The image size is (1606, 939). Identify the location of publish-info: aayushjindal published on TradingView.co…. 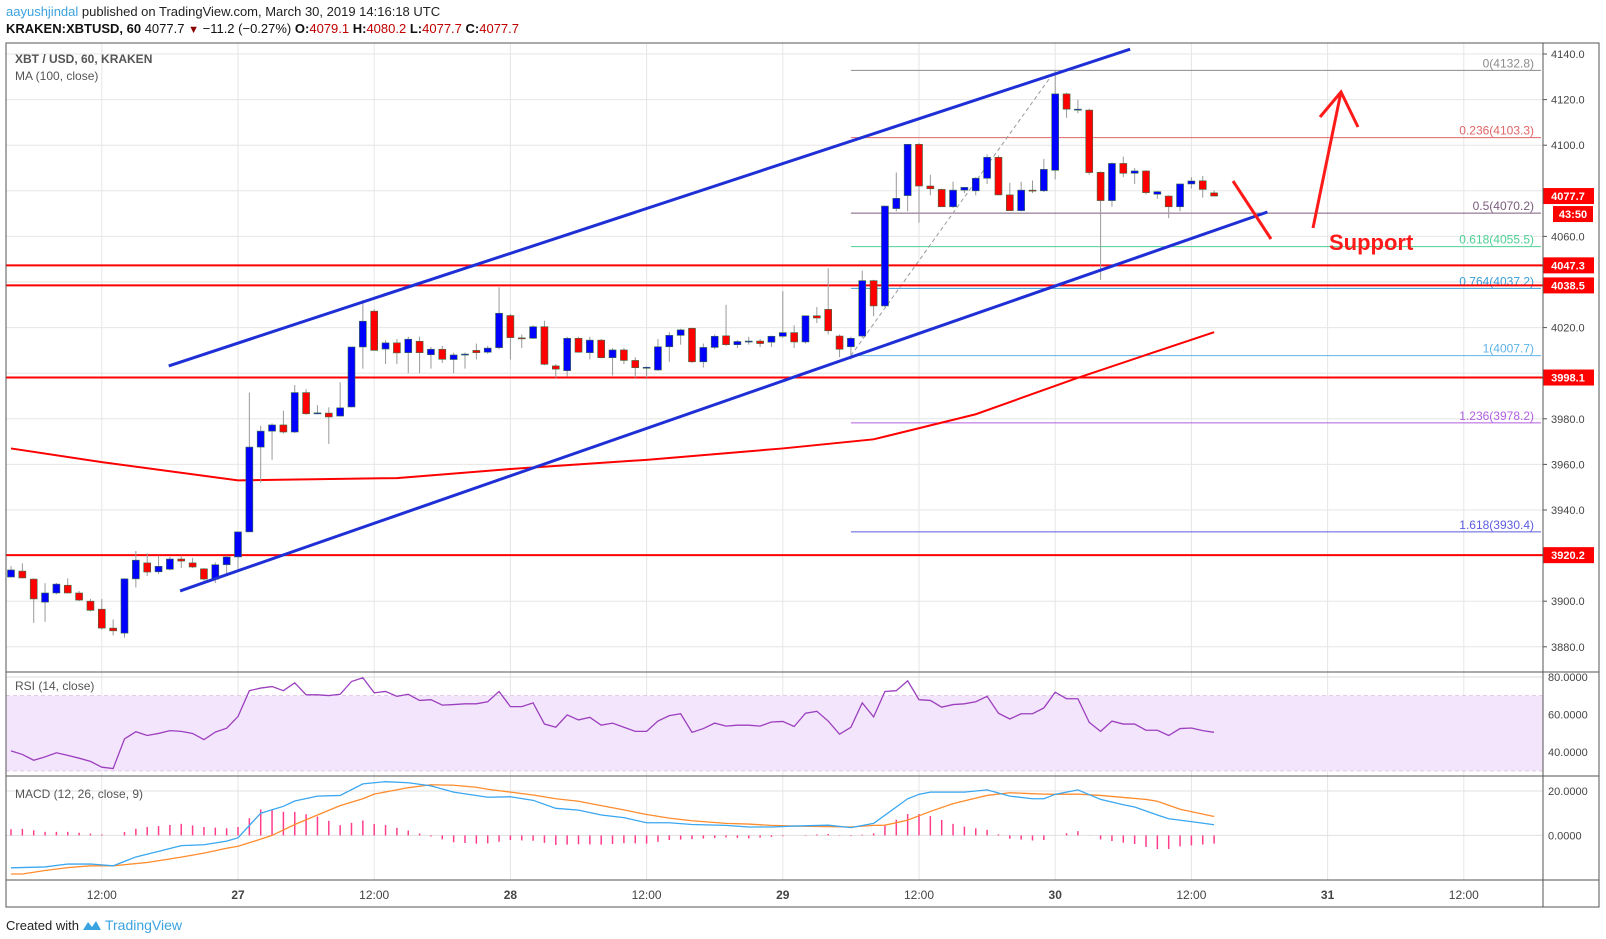
(223, 11).